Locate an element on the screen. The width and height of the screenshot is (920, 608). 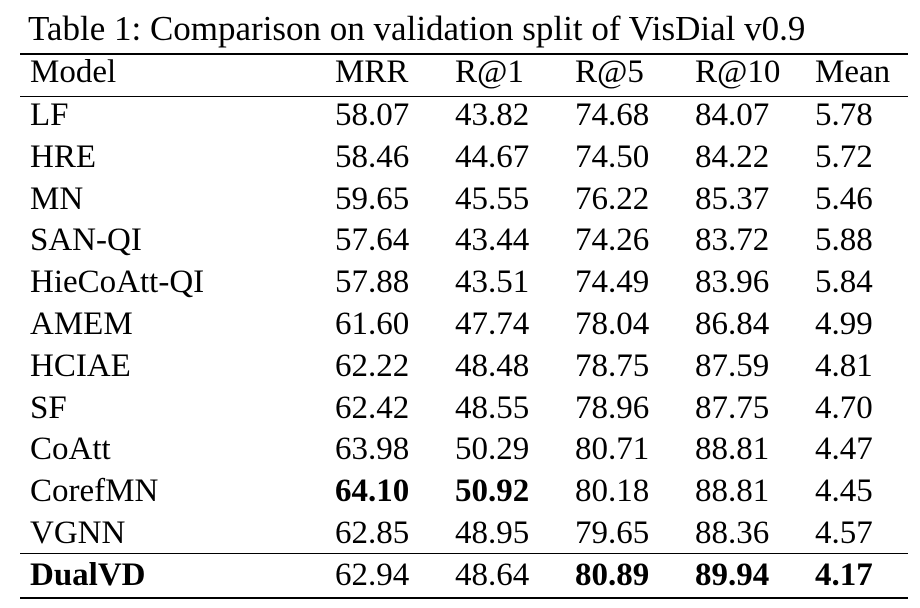
metric-cell: 78.96 is located at coordinates (612, 407).